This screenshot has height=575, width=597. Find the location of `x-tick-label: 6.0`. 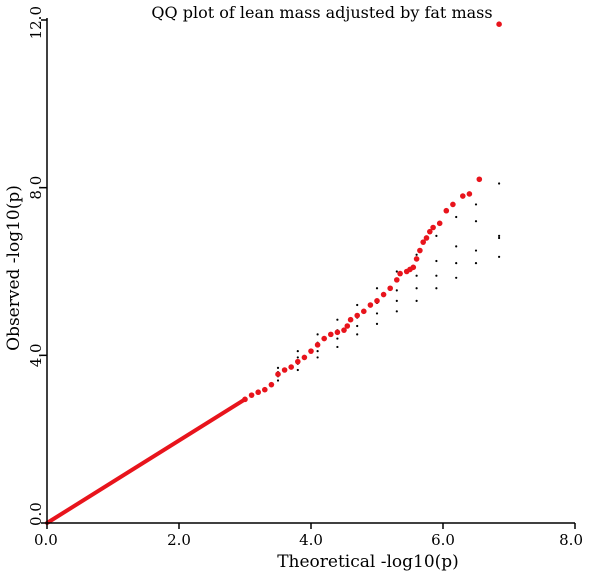

x-tick-label: 6.0 is located at coordinates (443, 540).